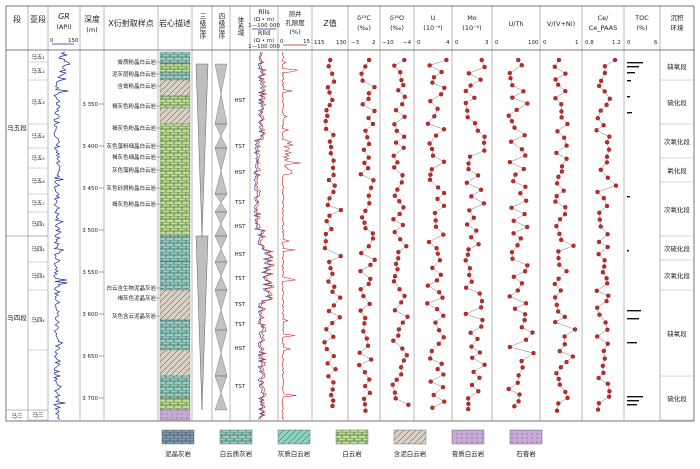 This screenshot has height=469, width=700. What do you see at coordinates (93, 252) in the screenshot?
I see `depth-column: 3 350 3 400 3 450 3 500 3 550 3 600 3 650 3 700` at bounding box center [93, 252].